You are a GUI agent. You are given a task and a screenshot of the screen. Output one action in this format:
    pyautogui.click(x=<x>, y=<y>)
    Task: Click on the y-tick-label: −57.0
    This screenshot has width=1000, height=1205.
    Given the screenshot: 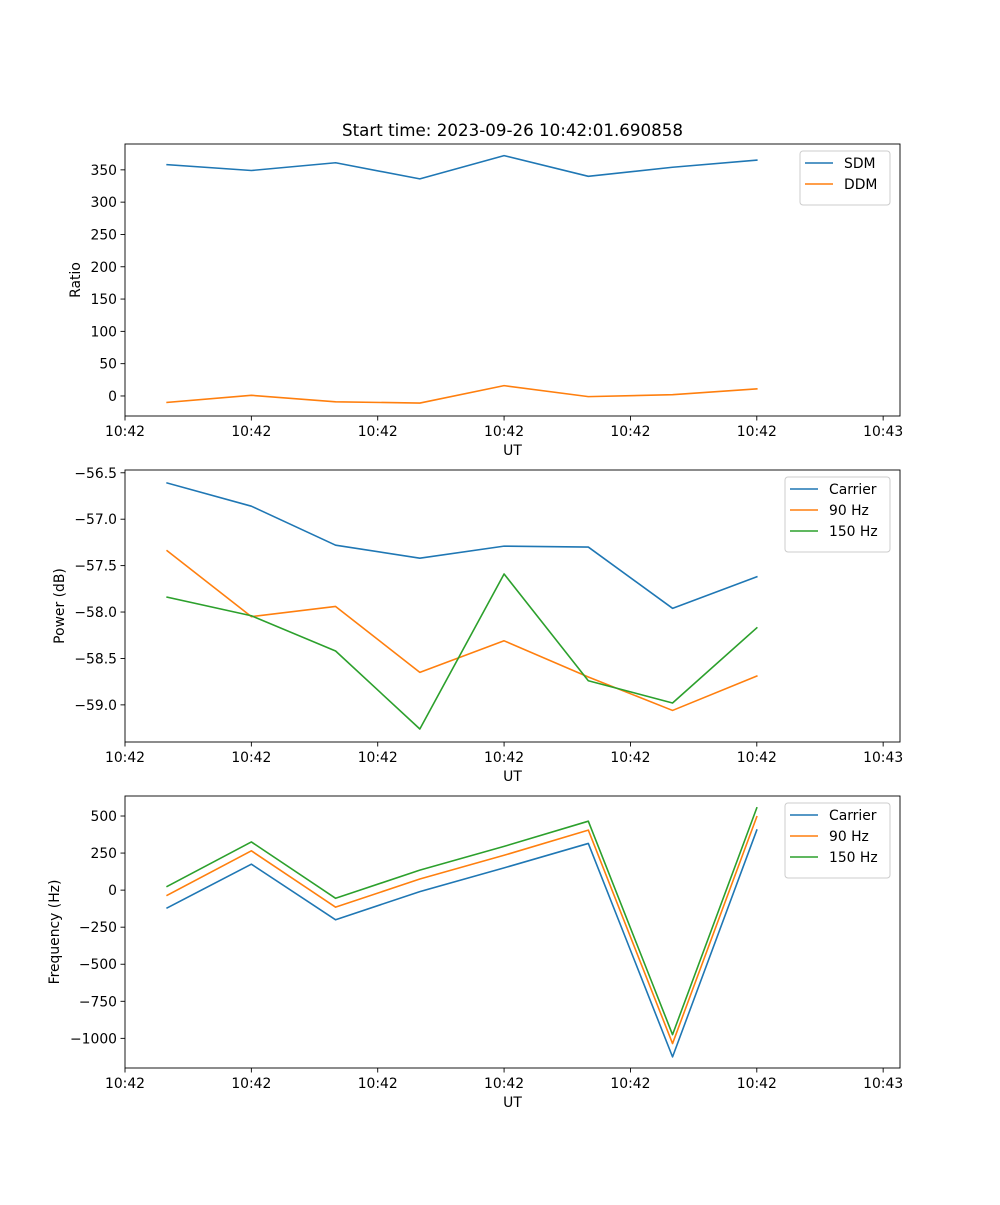 What is the action you would take?
    pyautogui.click(x=95, y=520)
    